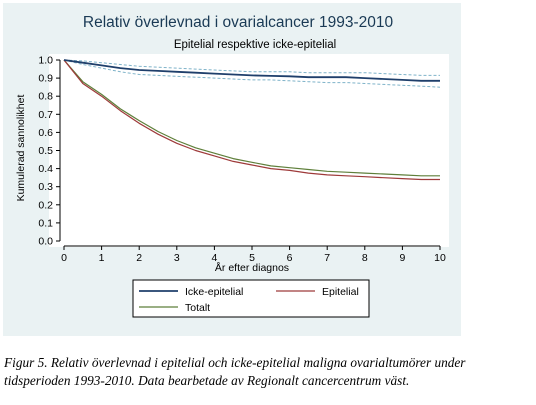 The height and width of the screenshot is (405, 536). I want to click on x-tick-label: 4, so click(214, 258).